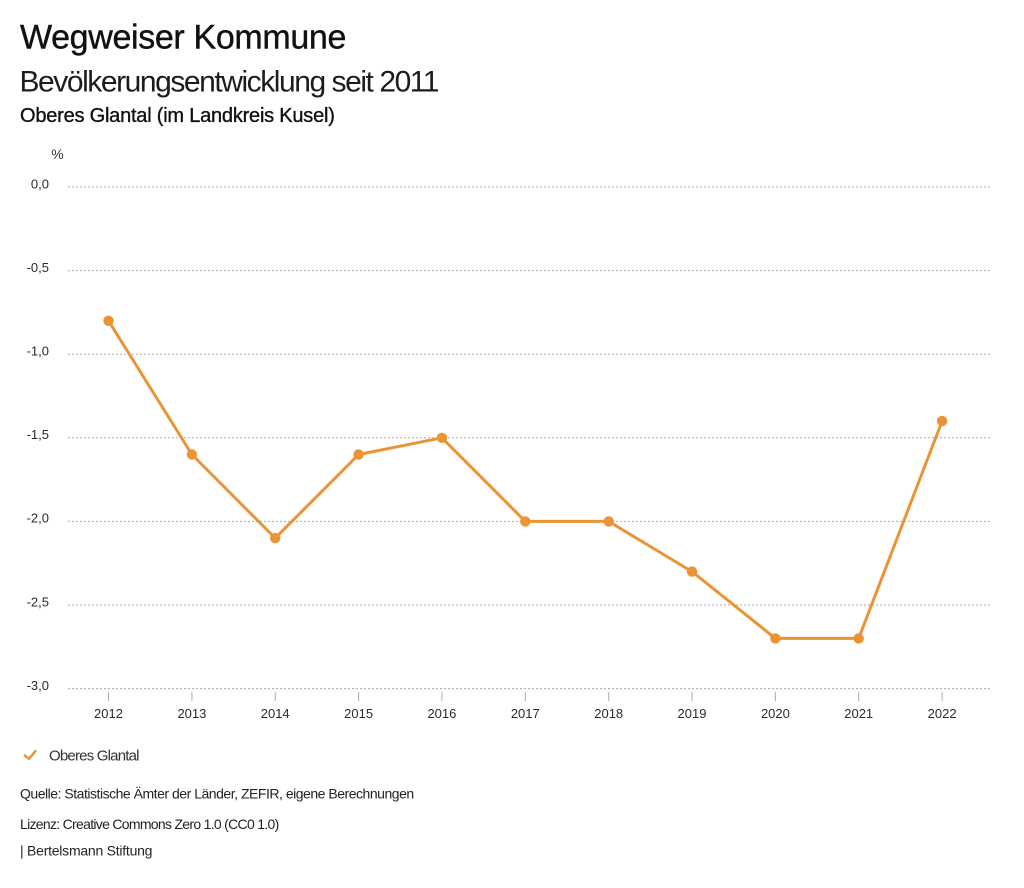  I want to click on svg-text: -1,5, so click(38, 434).